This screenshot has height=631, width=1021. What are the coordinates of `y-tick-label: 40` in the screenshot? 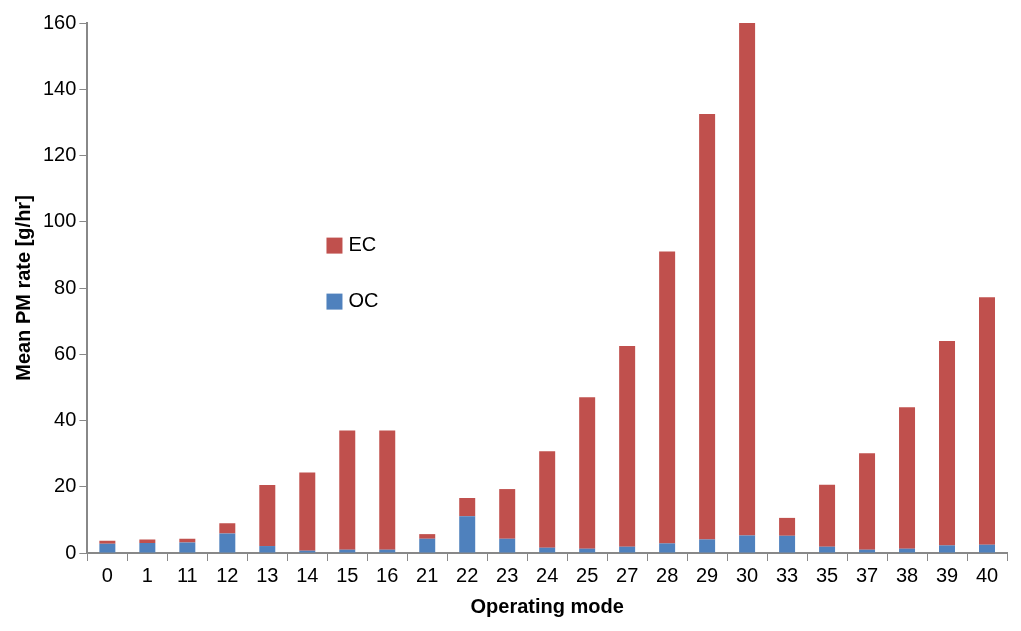 It's located at (65, 419).